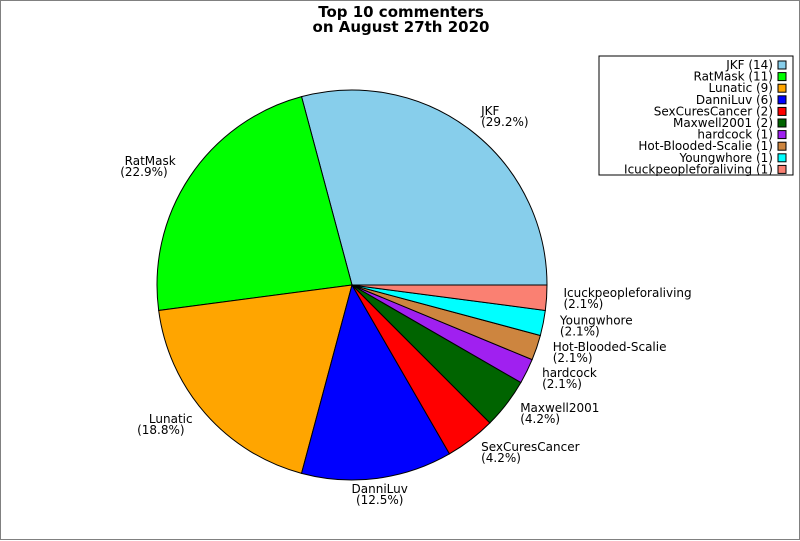  I want to click on legend-box, so click(696, 115).